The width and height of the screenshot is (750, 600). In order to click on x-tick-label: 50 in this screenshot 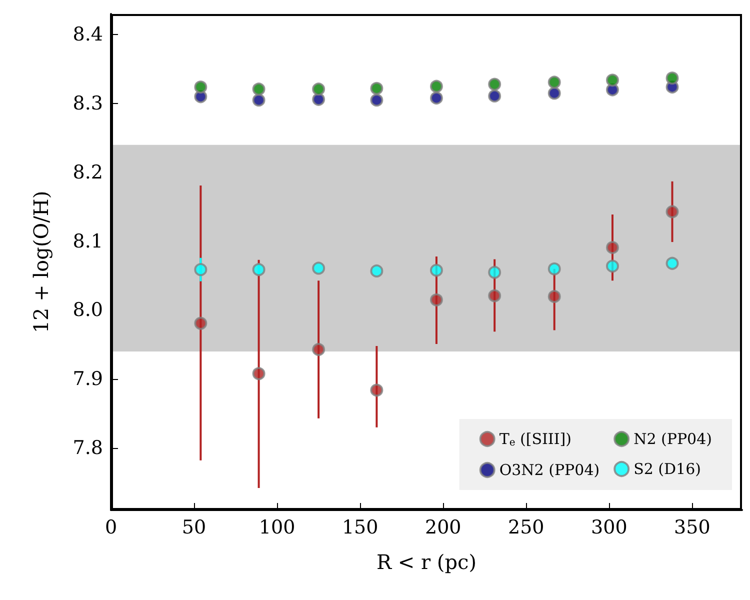, I will do `click(194, 527)`.